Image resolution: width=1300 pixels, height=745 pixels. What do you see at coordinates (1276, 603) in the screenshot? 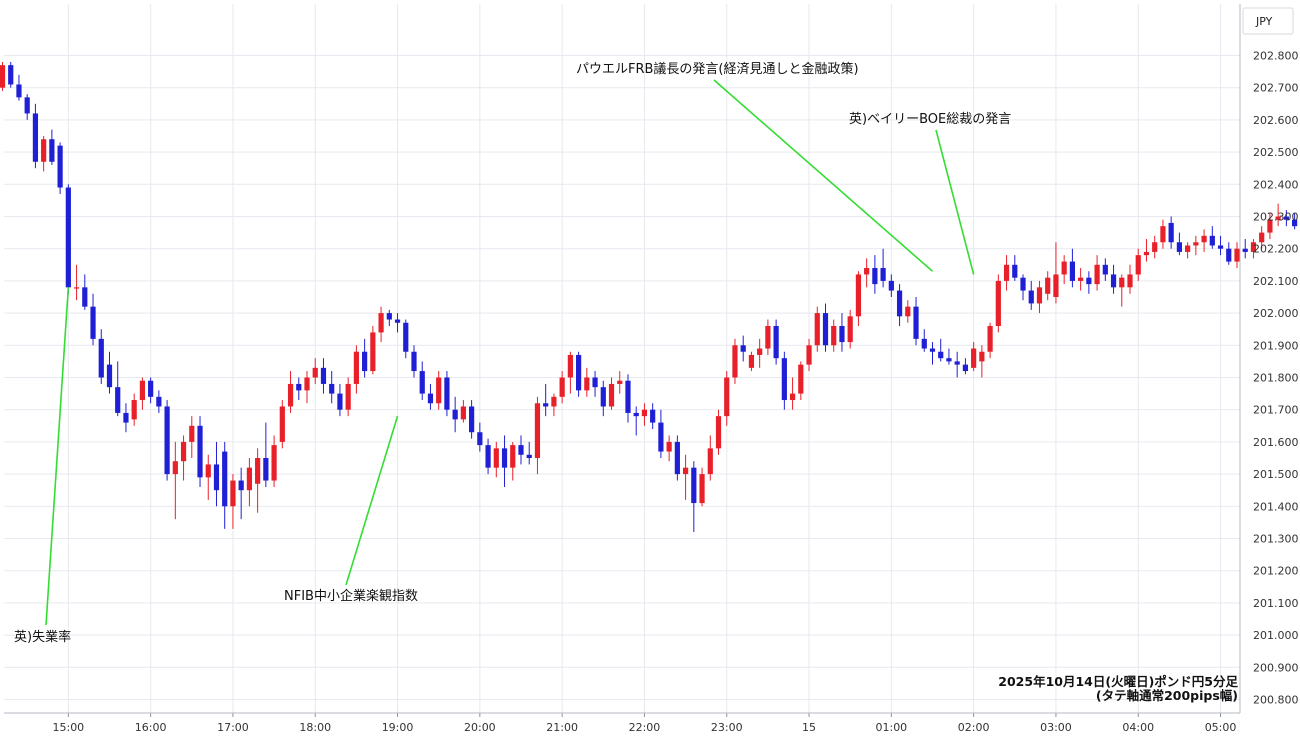
I see `y-tick-label: 201.100` at bounding box center [1276, 603].